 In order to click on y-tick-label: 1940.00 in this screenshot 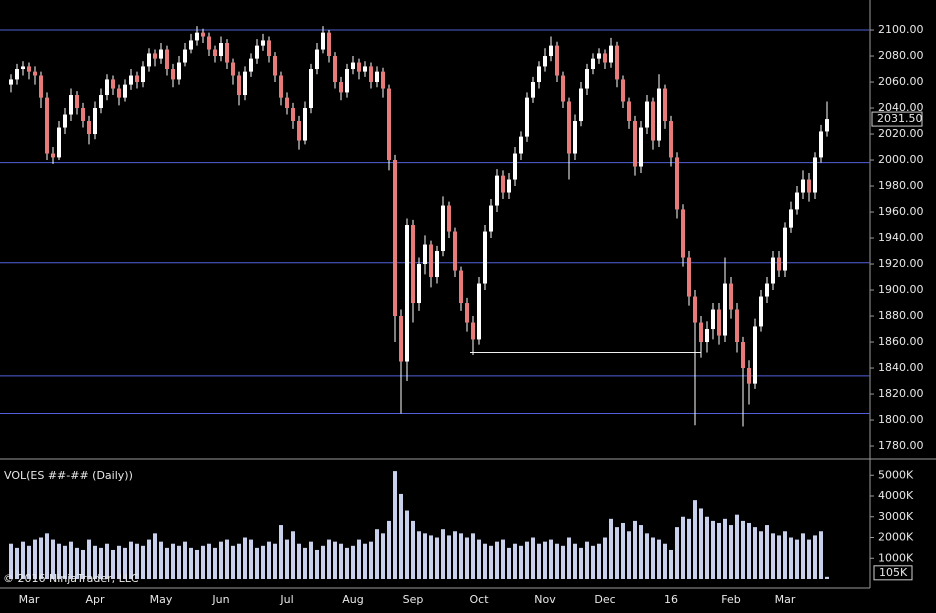, I will do `click(901, 237)`.